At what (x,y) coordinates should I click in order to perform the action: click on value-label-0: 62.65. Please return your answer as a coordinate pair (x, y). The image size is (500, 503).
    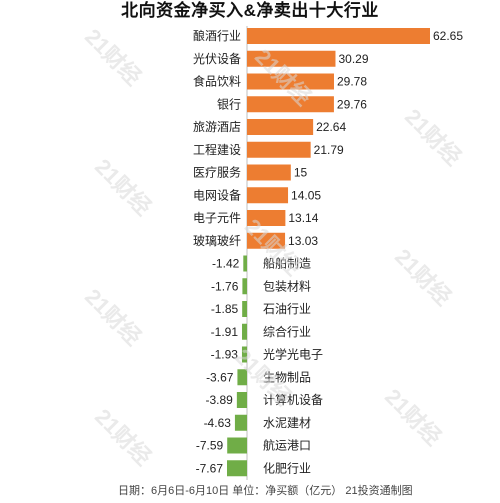
    Looking at the image, I should click on (448, 36).